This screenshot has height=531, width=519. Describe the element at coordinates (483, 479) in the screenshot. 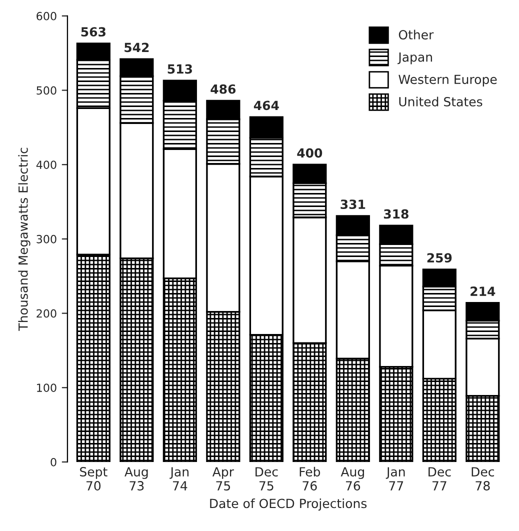

I see `x-tick-label: Dec 78` at that location.